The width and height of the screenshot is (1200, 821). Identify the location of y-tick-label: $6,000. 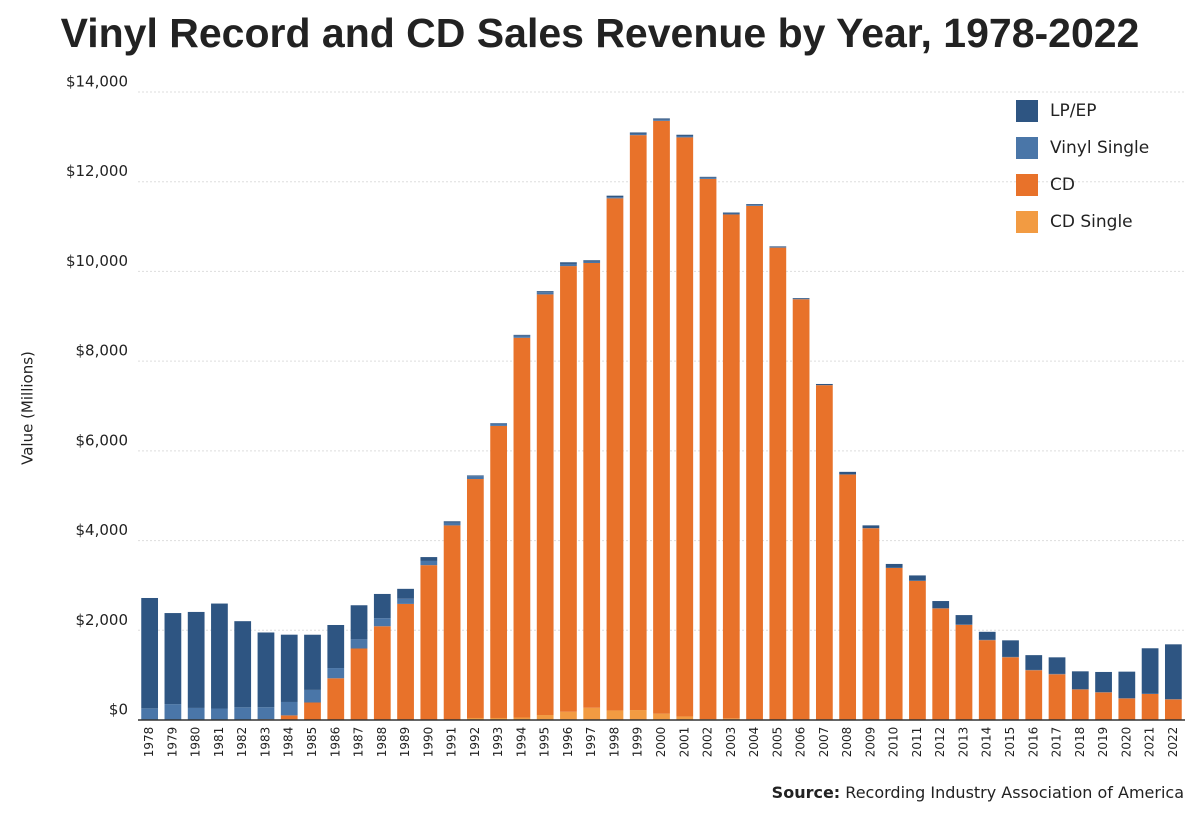
(102, 440).